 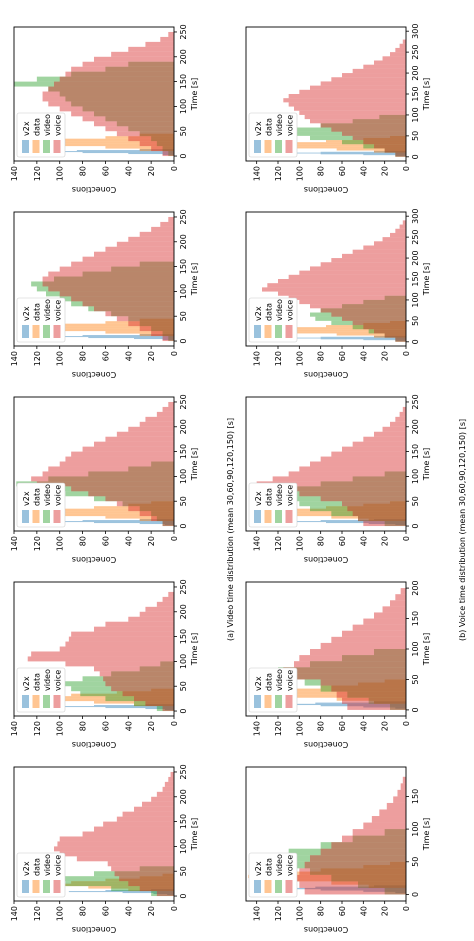 What do you see at coordinates (41, 505) in the screenshot?
I see `legend: v2x data video voice` at bounding box center [41, 505].